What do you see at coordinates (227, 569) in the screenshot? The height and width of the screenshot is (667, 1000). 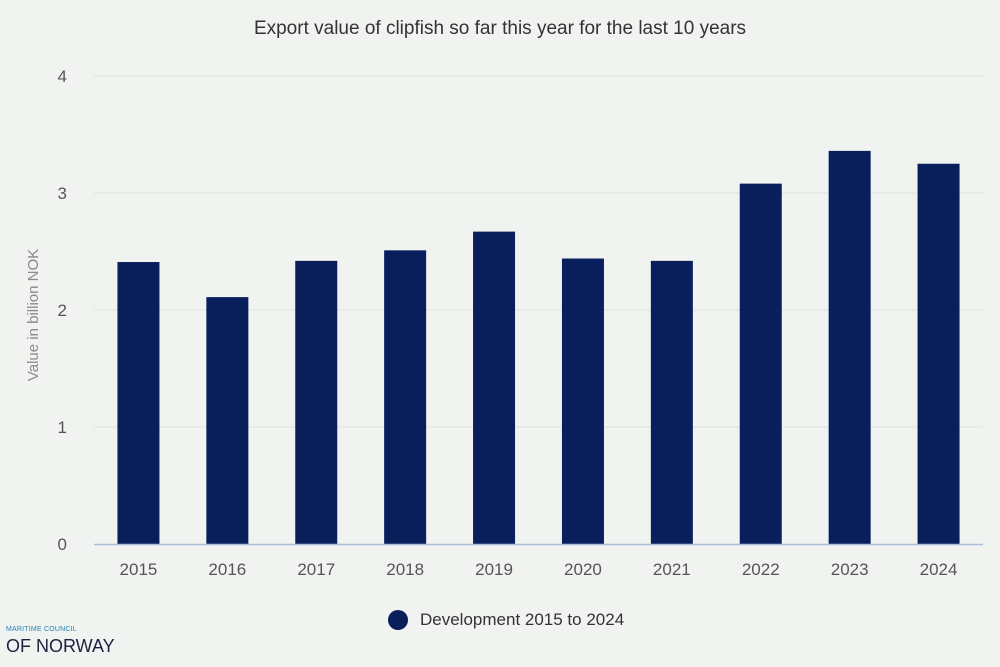 I see `x-tick-label: 2016` at bounding box center [227, 569].